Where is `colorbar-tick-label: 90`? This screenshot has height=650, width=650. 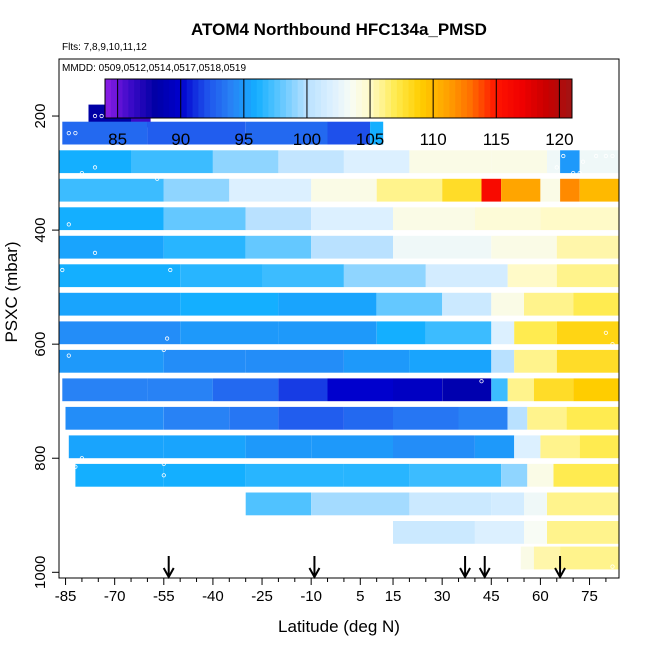
colorbar-tick-label: 90 is located at coordinates (180, 139).